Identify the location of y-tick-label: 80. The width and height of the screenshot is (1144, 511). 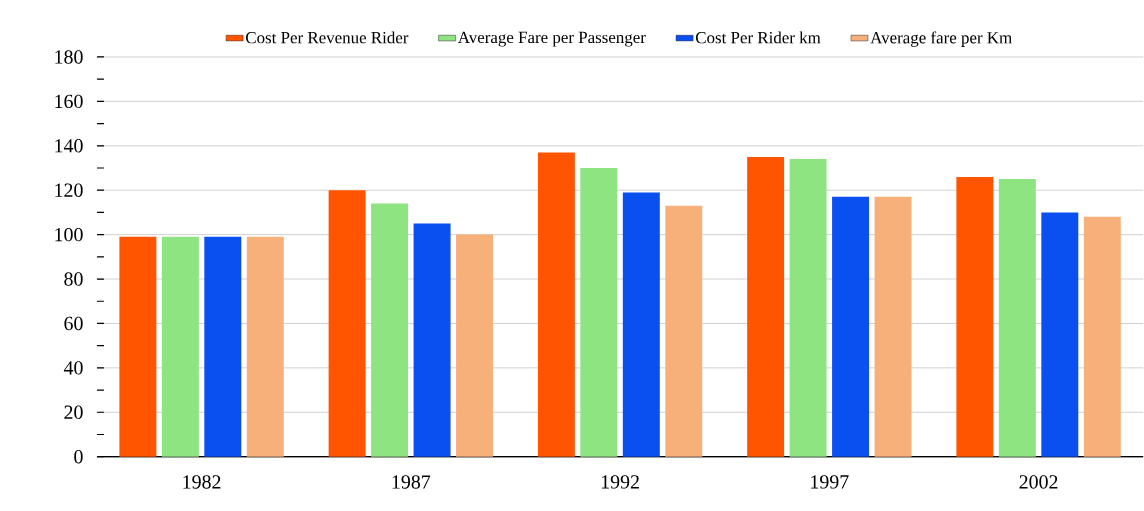
(73, 279).